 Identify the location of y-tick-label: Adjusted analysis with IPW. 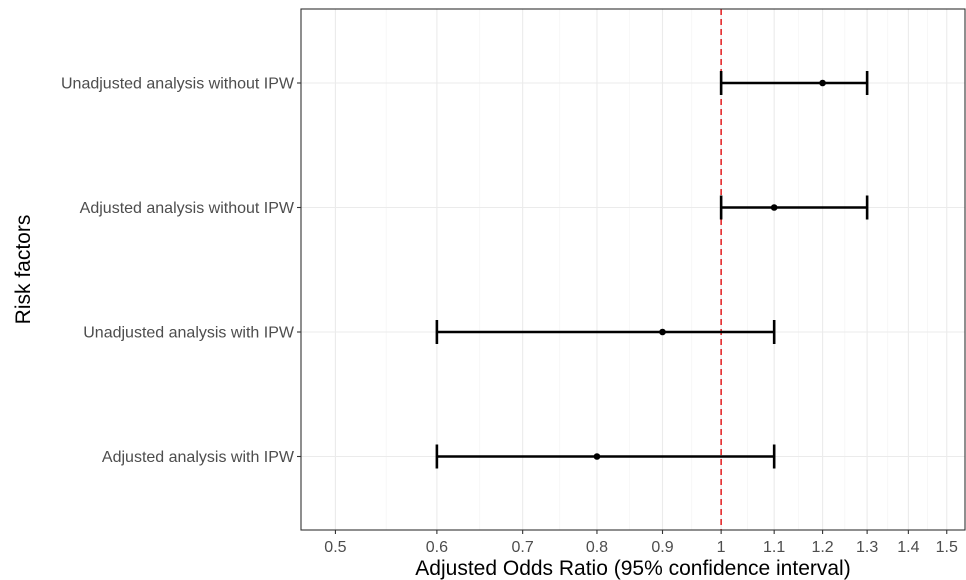
(198, 457).